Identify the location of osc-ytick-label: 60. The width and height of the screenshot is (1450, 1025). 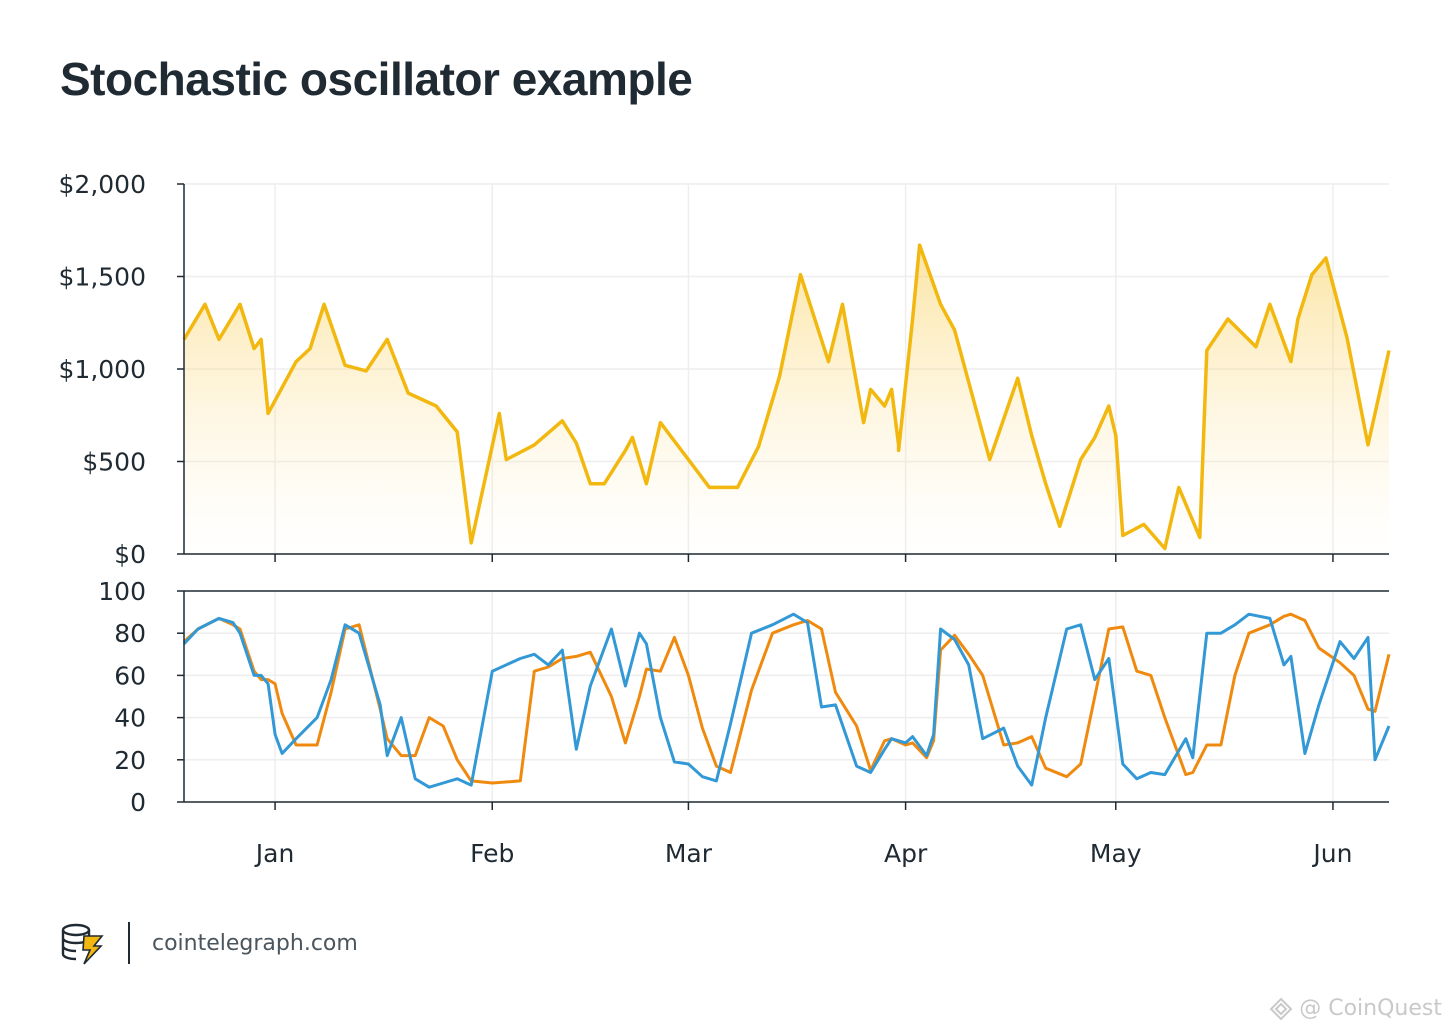
(130, 675).